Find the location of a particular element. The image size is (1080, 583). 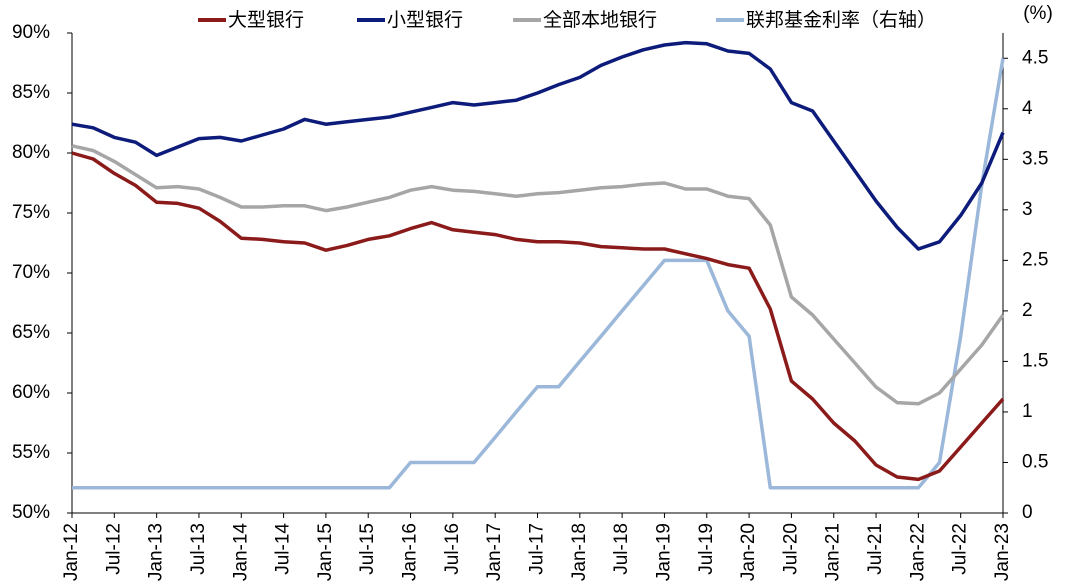

y2-tick-label: 1 is located at coordinates (1027, 411).